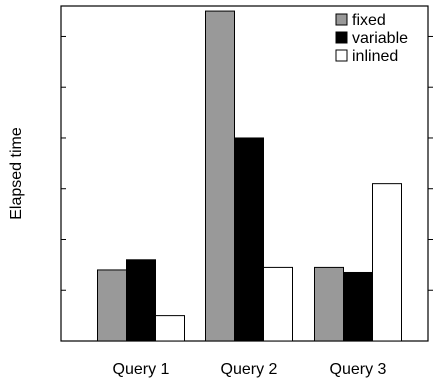 The height and width of the screenshot is (386, 435). What do you see at coordinates (249, 369) in the screenshot?
I see `x-tick-label-1: Query 2` at bounding box center [249, 369].